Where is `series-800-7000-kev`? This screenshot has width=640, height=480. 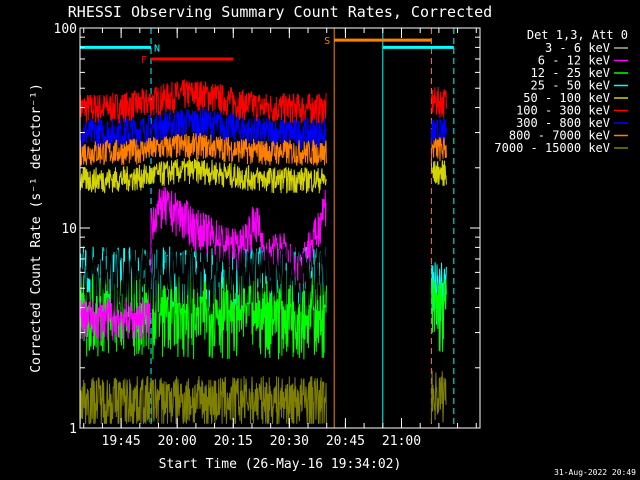 series-800-7000-kev is located at coordinates (263, 149).